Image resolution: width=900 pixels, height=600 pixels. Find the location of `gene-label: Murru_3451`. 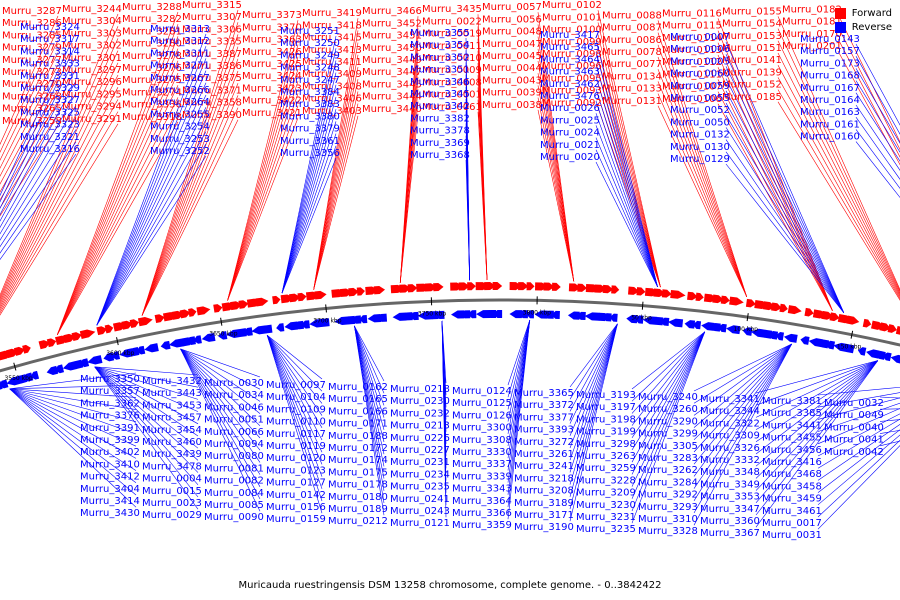

gene-label: Murru_3451 is located at coordinates (392, 36).